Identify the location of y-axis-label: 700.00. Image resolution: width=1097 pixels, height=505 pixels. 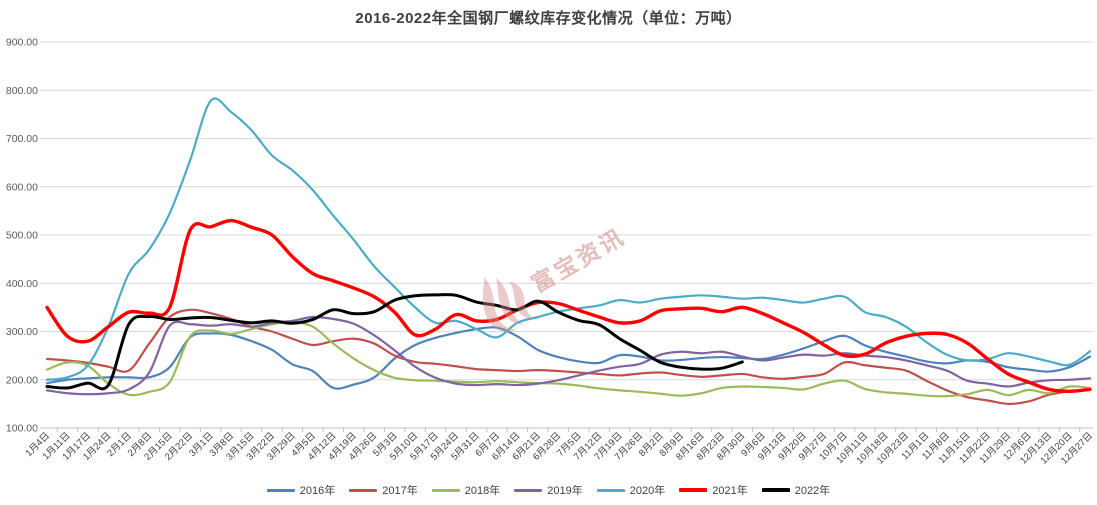
(22, 139).